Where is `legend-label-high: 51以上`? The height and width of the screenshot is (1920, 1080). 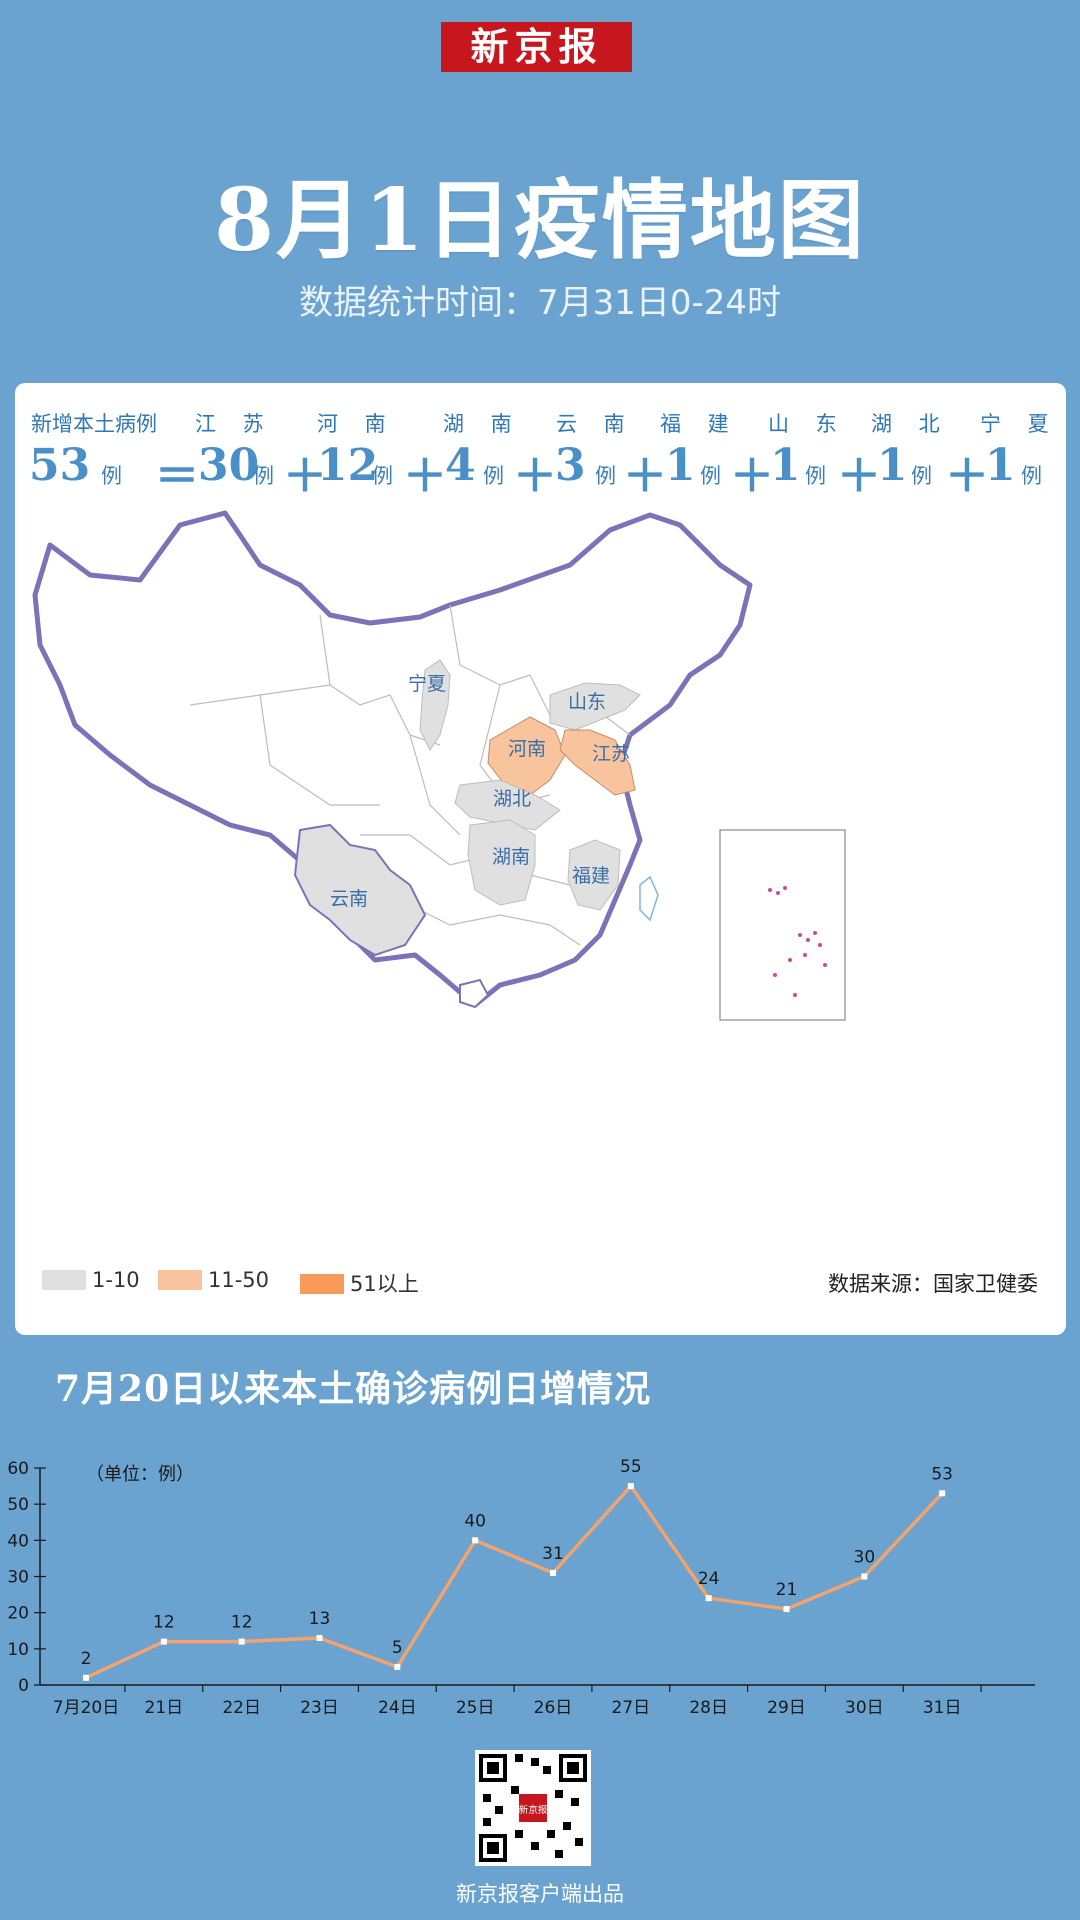
legend-label-high: 51以上 is located at coordinates (384, 1284).